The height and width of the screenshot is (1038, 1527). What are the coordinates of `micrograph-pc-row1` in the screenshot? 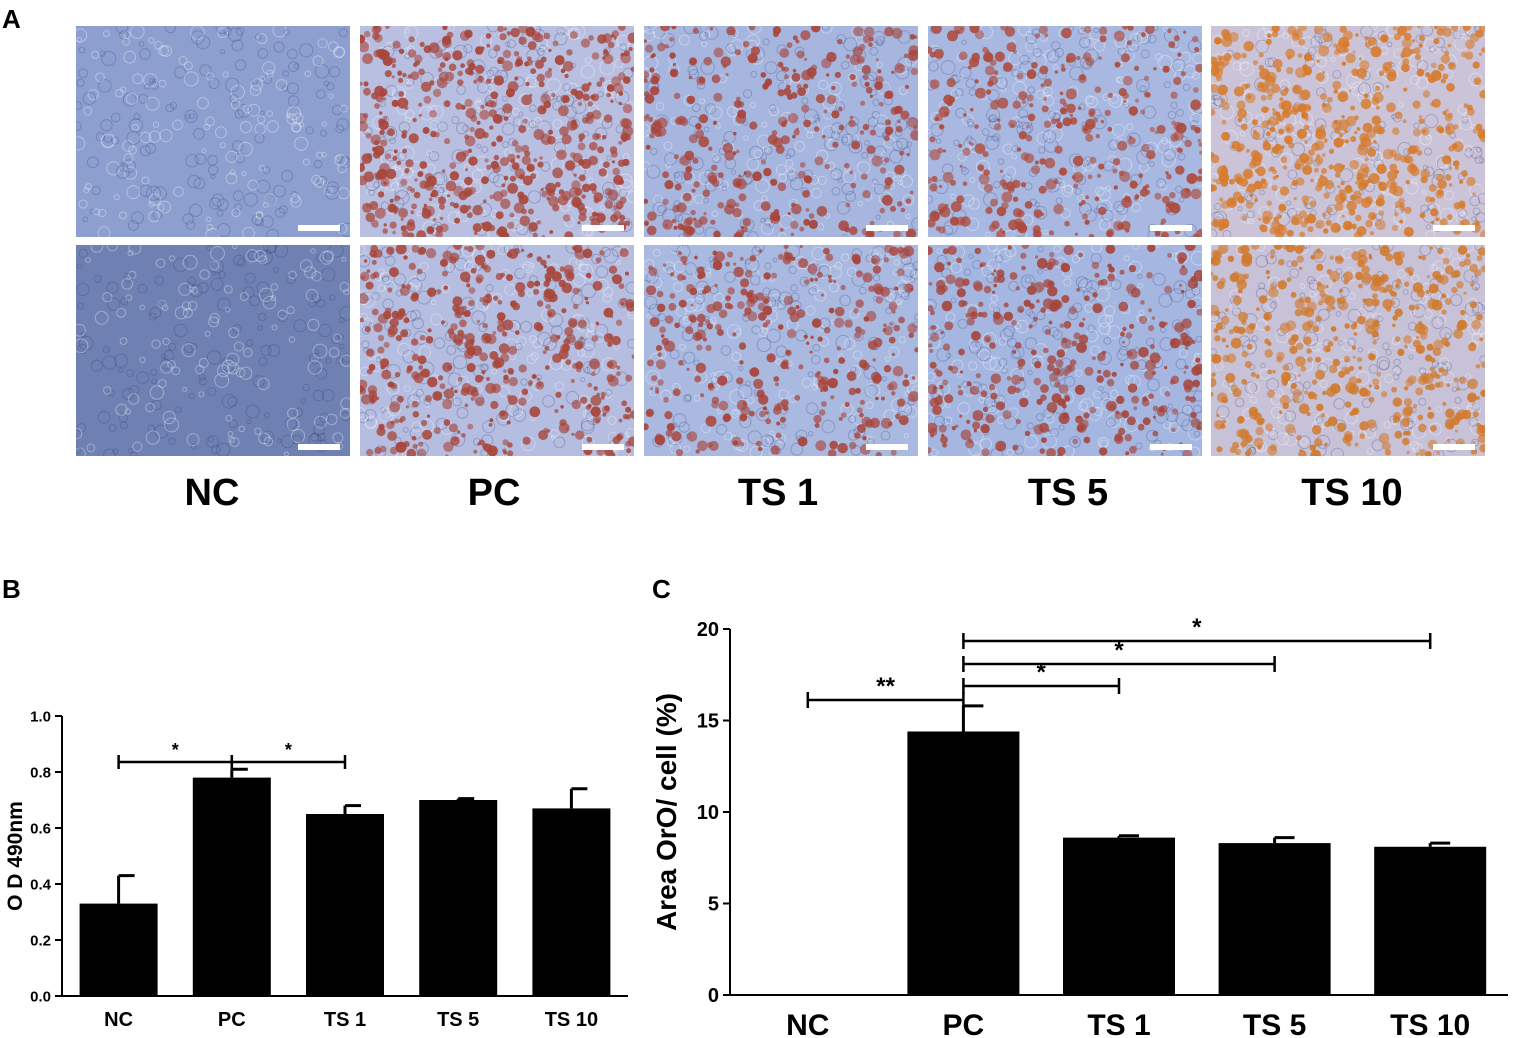 It's located at (497, 131).